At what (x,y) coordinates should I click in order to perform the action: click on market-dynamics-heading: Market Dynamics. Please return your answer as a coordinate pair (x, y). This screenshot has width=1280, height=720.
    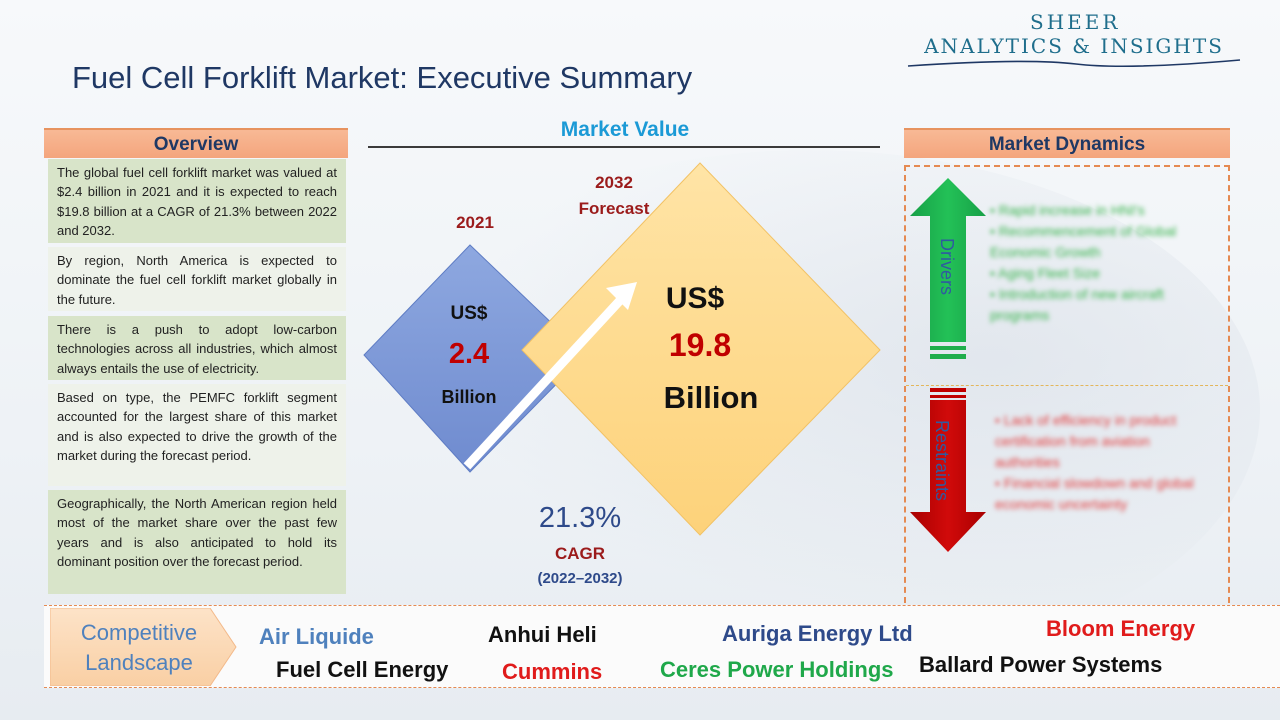
    Looking at the image, I should click on (1067, 143).